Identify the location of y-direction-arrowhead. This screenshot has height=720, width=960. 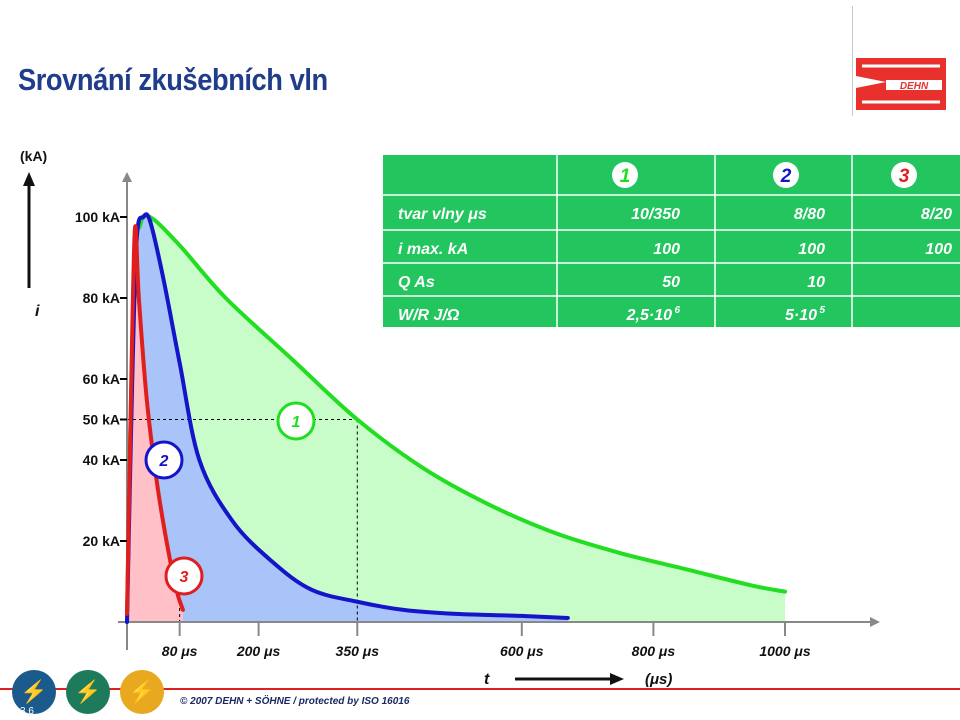
(29, 179).